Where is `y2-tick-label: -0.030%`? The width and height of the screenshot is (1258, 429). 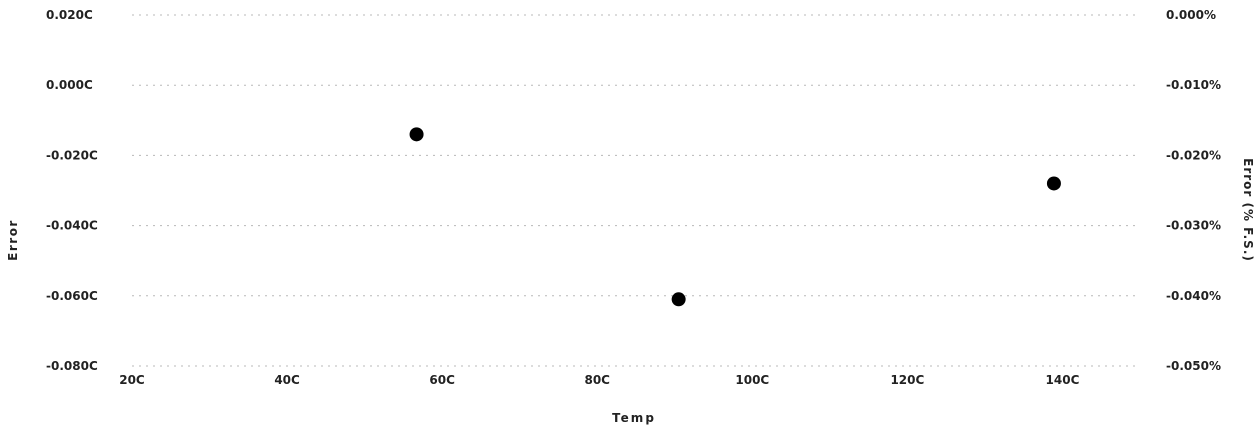 y2-tick-label: -0.030% is located at coordinates (1193, 226).